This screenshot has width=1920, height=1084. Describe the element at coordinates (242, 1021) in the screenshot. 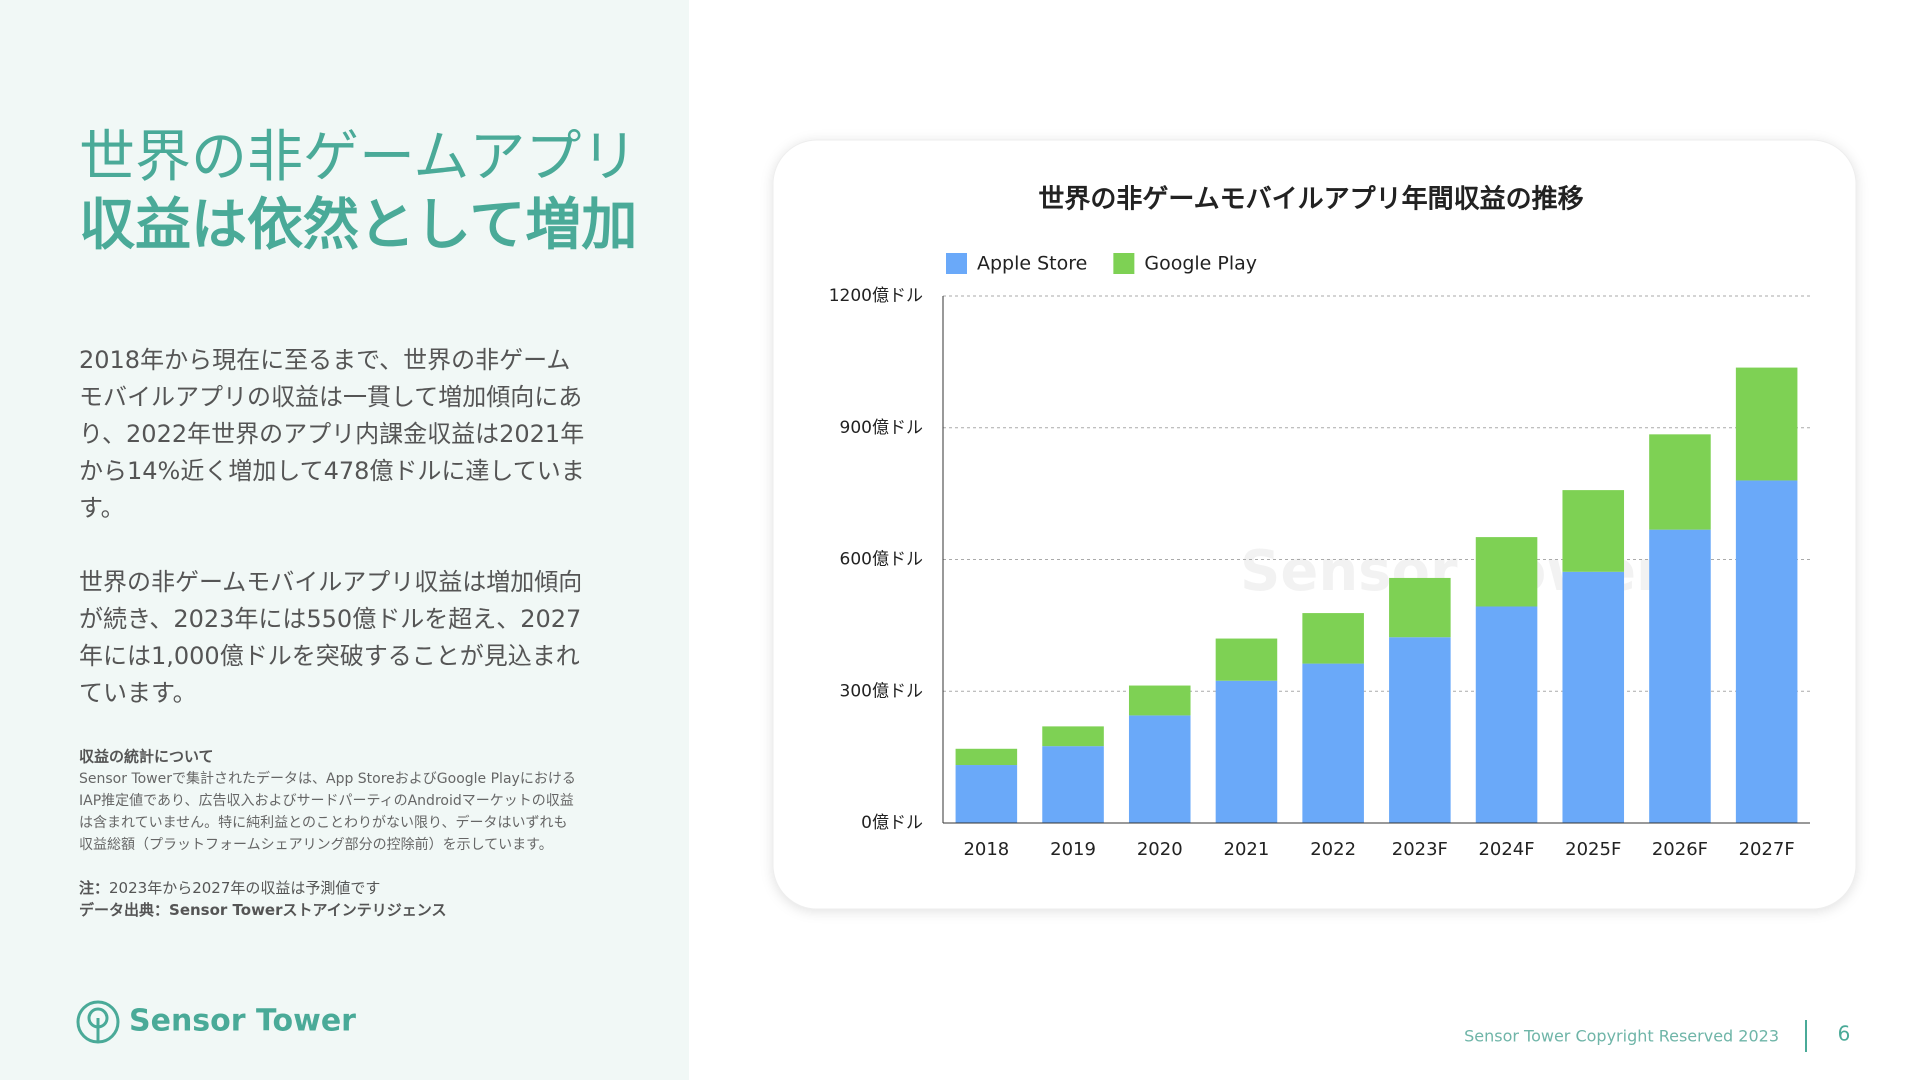

I see `logo-text: Sensor Tower` at that location.